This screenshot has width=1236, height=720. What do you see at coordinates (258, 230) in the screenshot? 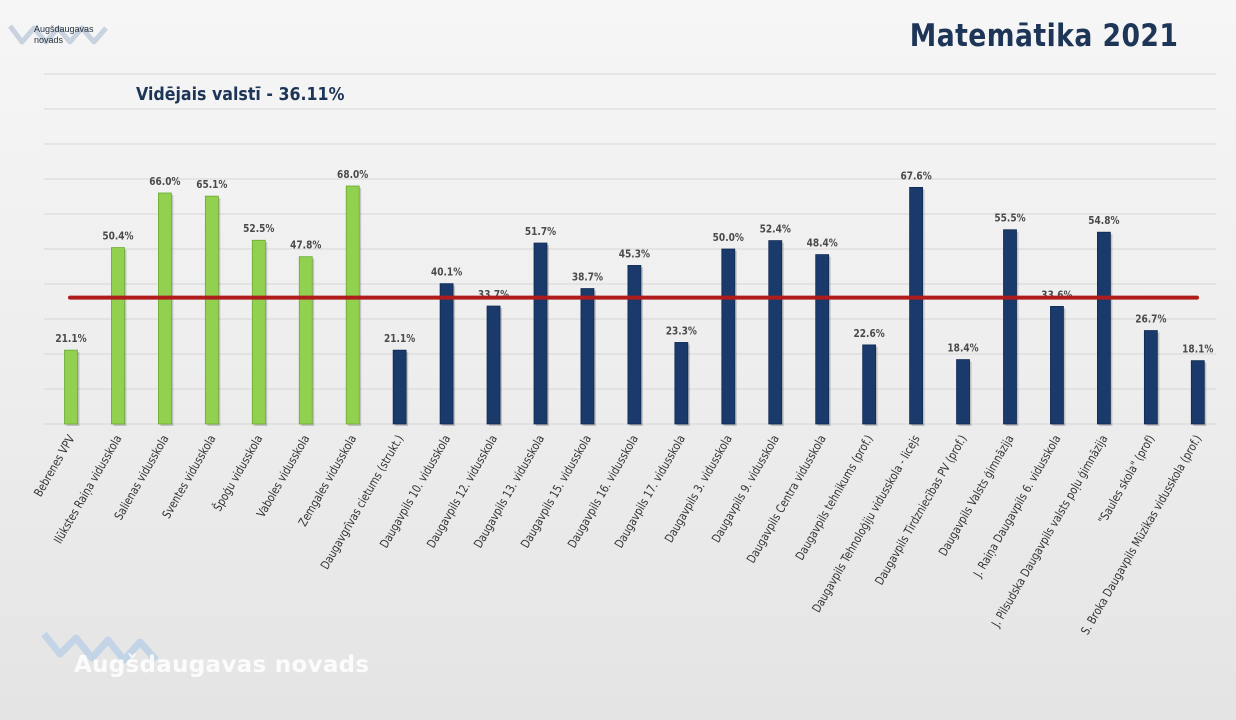
I see `value-label: 52.5%` at bounding box center [258, 230].